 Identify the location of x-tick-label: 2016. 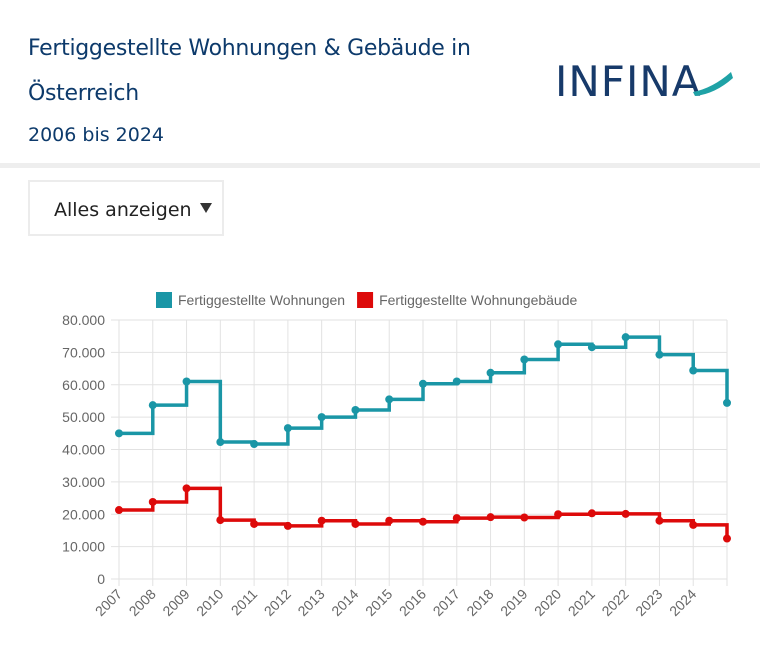
(412, 602).